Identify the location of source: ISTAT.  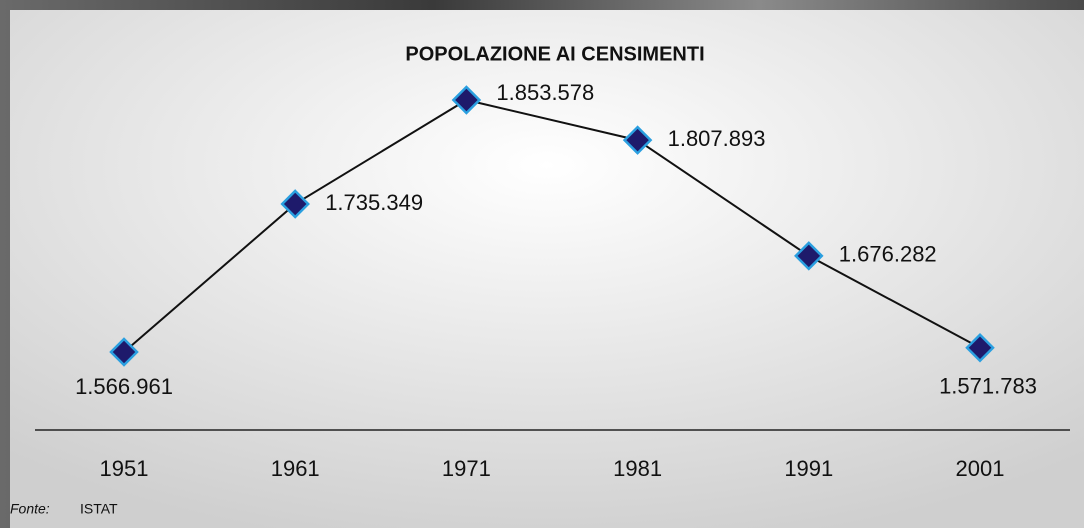
(99, 509).